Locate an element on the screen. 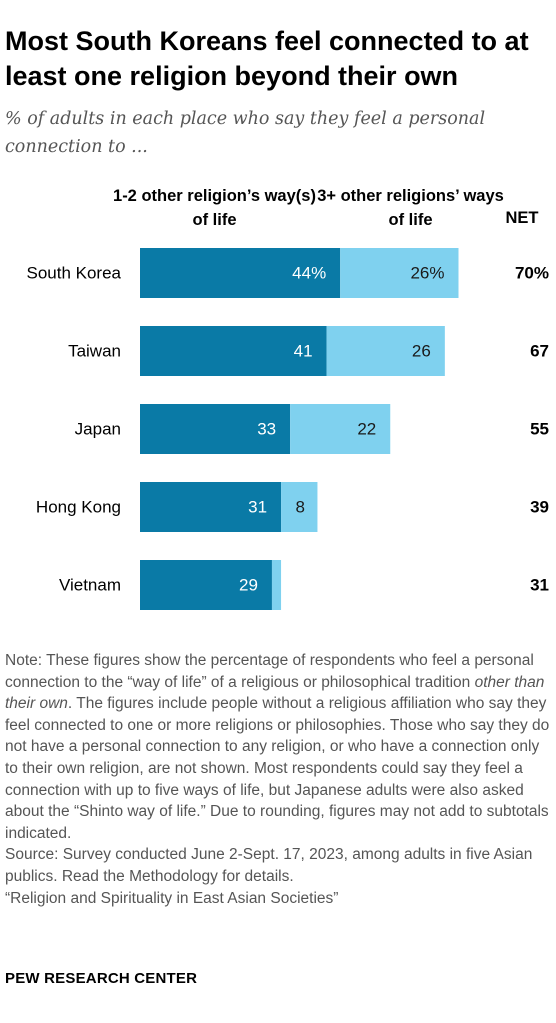 This screenshot has height=1023, width=556. footer-brand: PEW RESEARCH CENTER is located at coordinates (101, 978).